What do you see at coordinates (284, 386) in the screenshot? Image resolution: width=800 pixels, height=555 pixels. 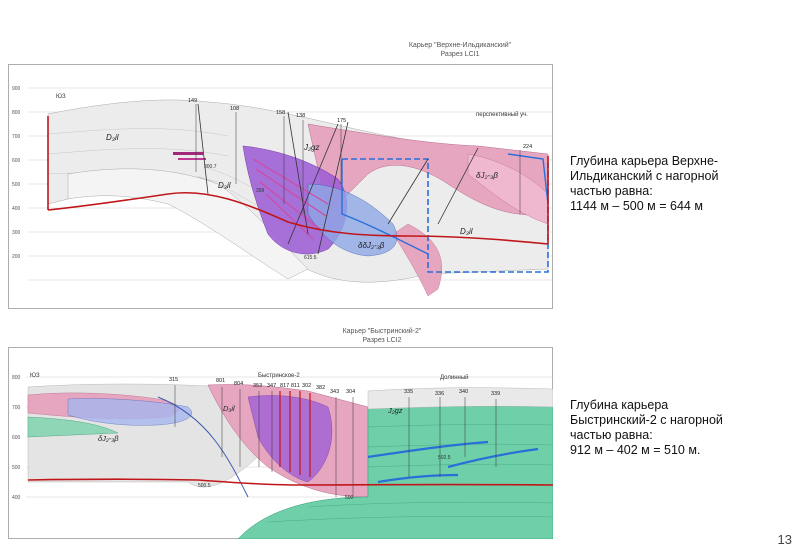 I see `well-label: 817` at bounding box center [284, 386].